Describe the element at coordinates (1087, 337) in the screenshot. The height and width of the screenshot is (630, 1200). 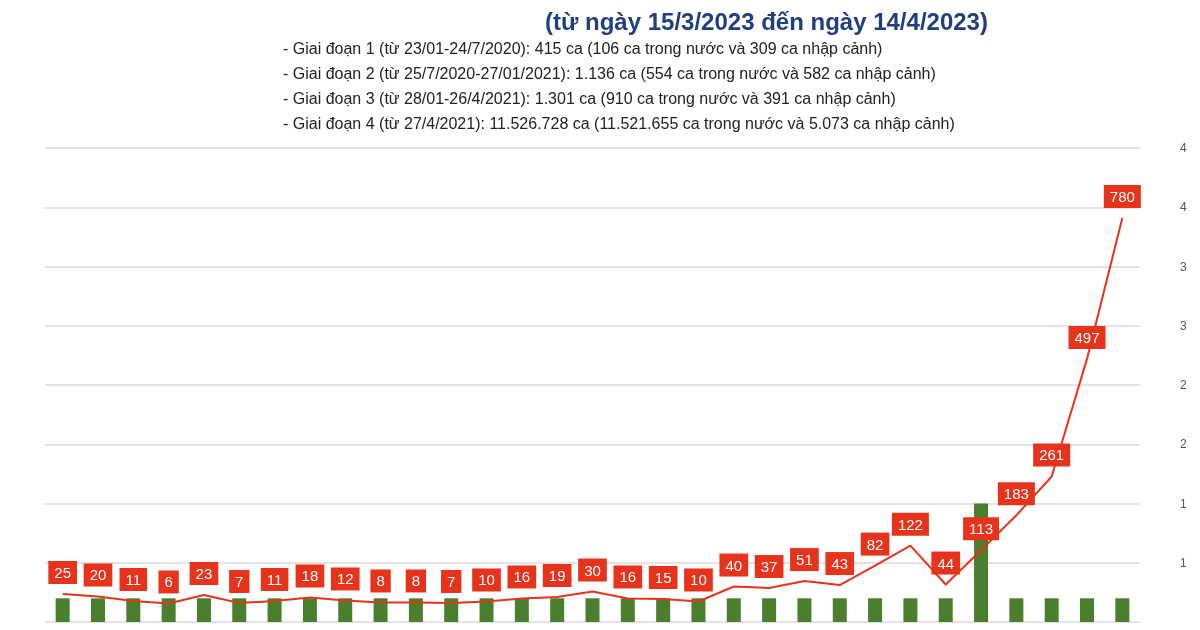
I see `data-label: 497` at that location.